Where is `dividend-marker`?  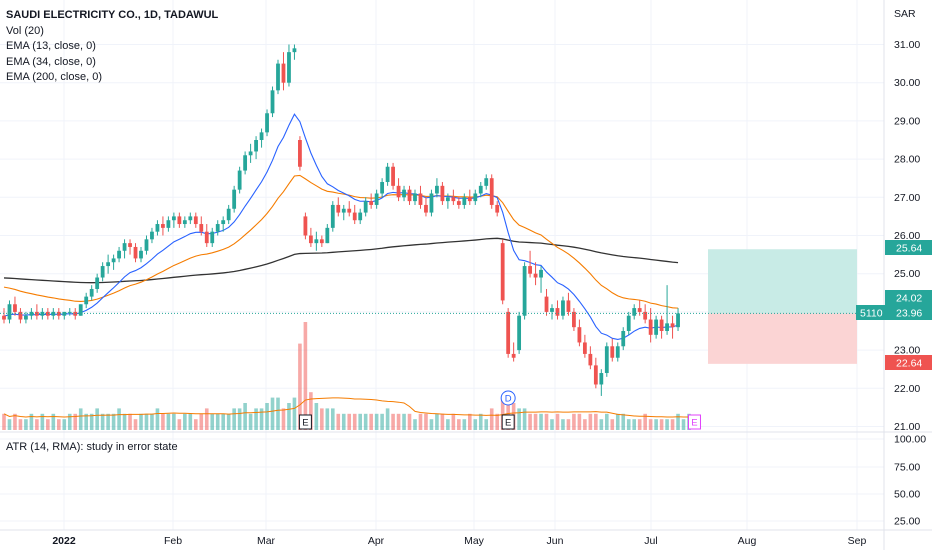 dividend-marker is located at coordinates (508, 398).